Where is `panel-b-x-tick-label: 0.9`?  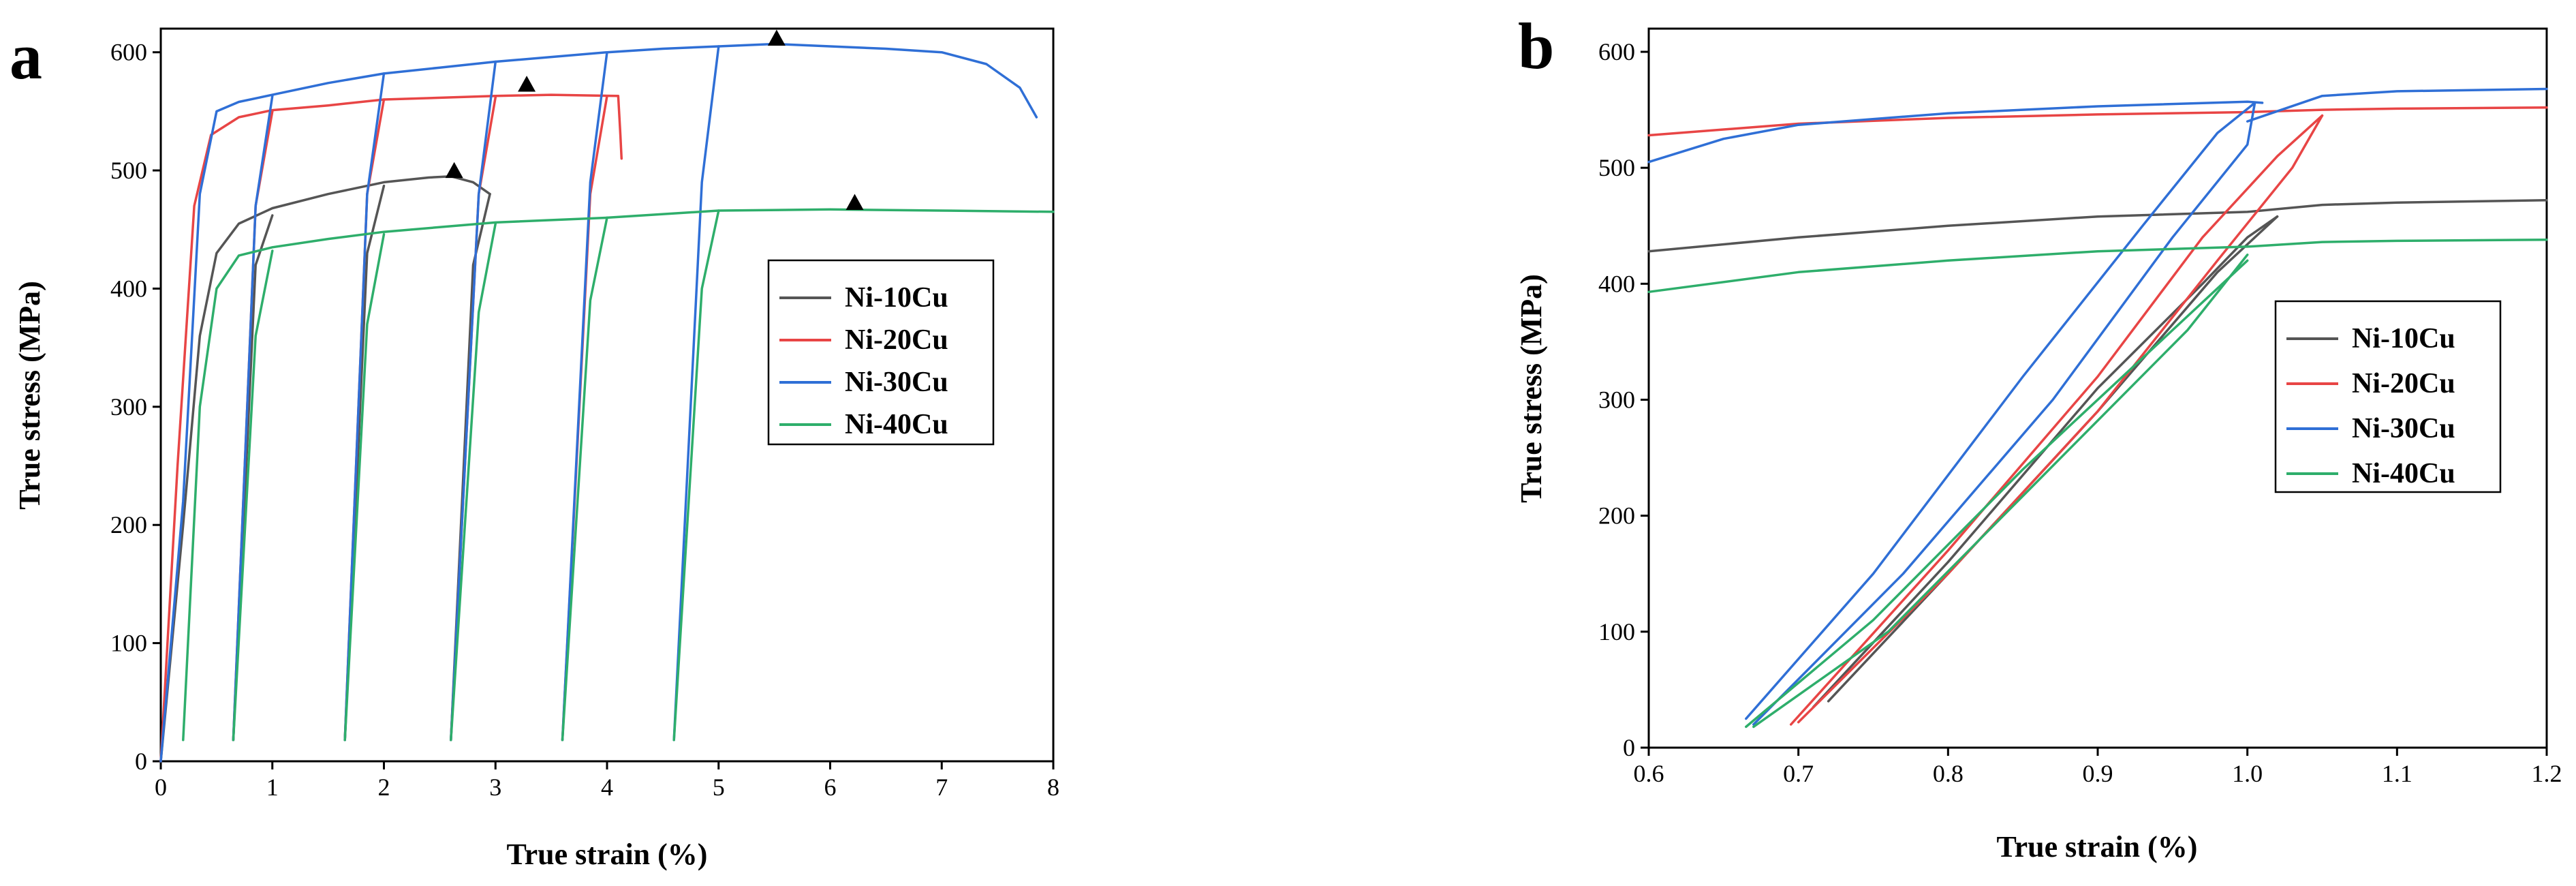 panel-b-x-tick-label: 0.9 is located at coordinates (2098, 773).